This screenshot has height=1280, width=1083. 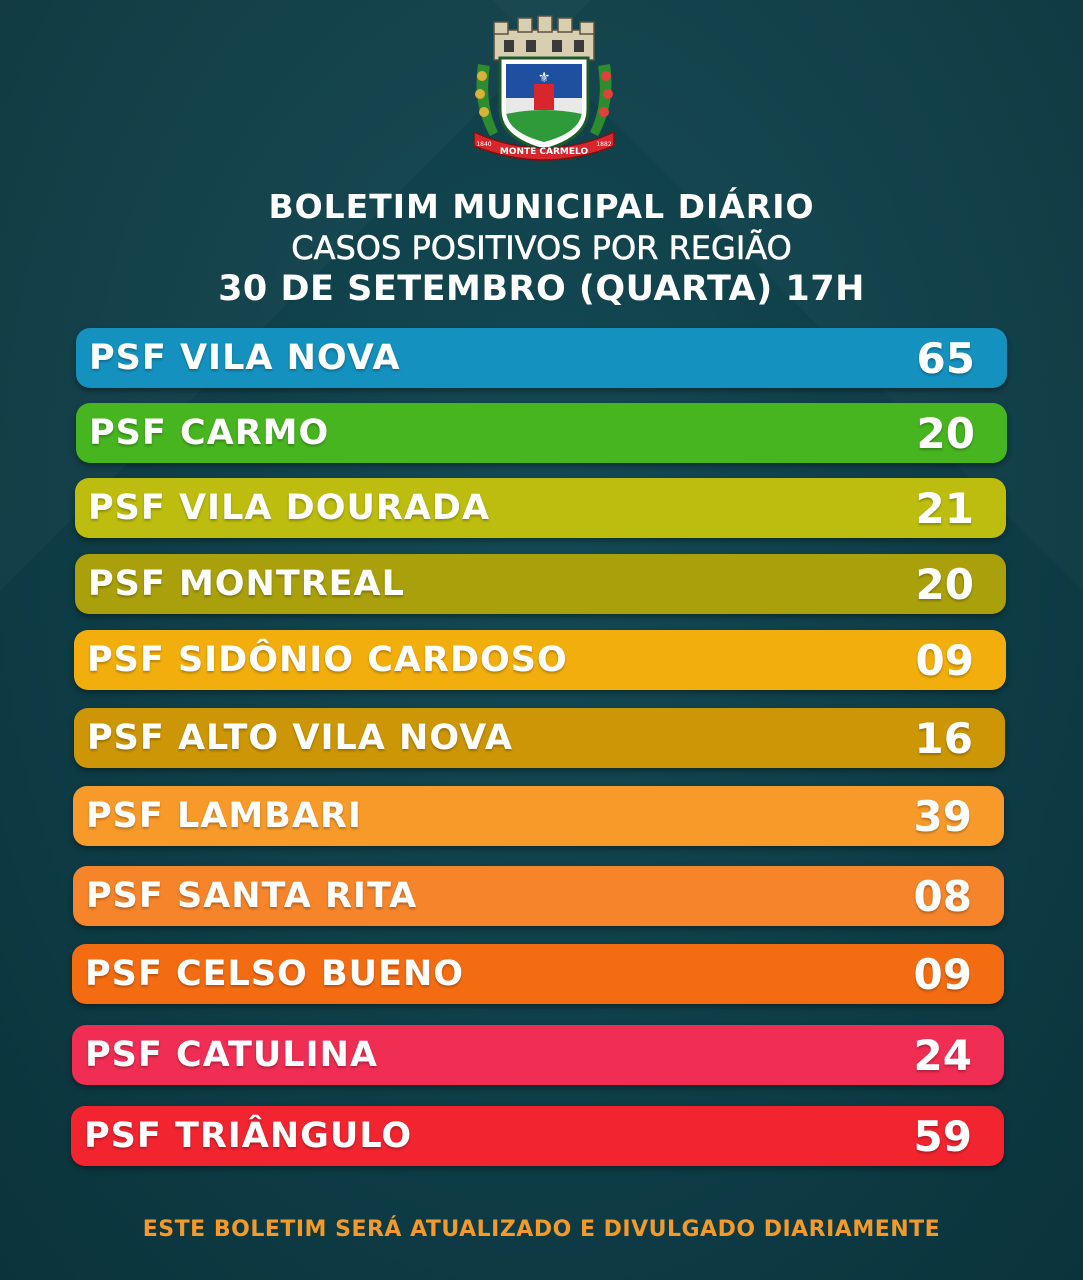 I want to click on bulletin-subtitle: CASOS POSITIVOS POR REGIÃO, so click(x=541, y=248).